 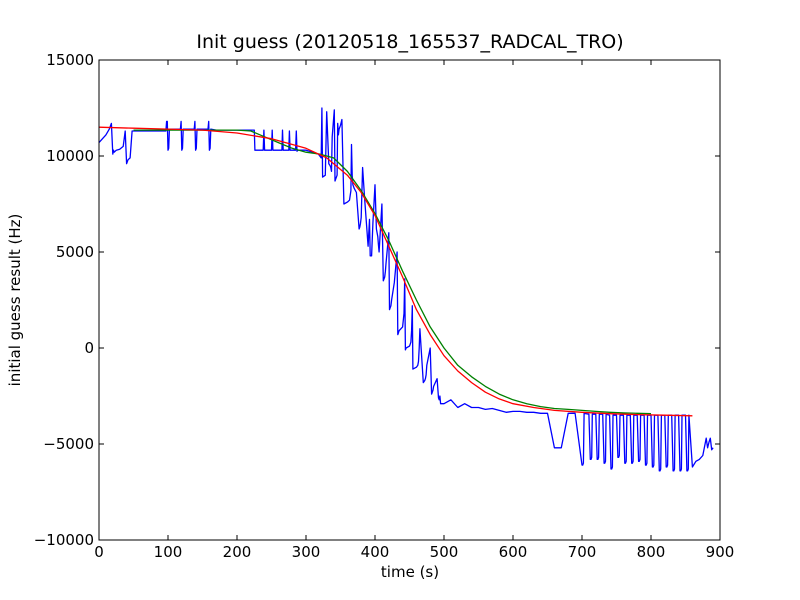 I want to click on x-tick-label: 0, so click(x=99, y=552).